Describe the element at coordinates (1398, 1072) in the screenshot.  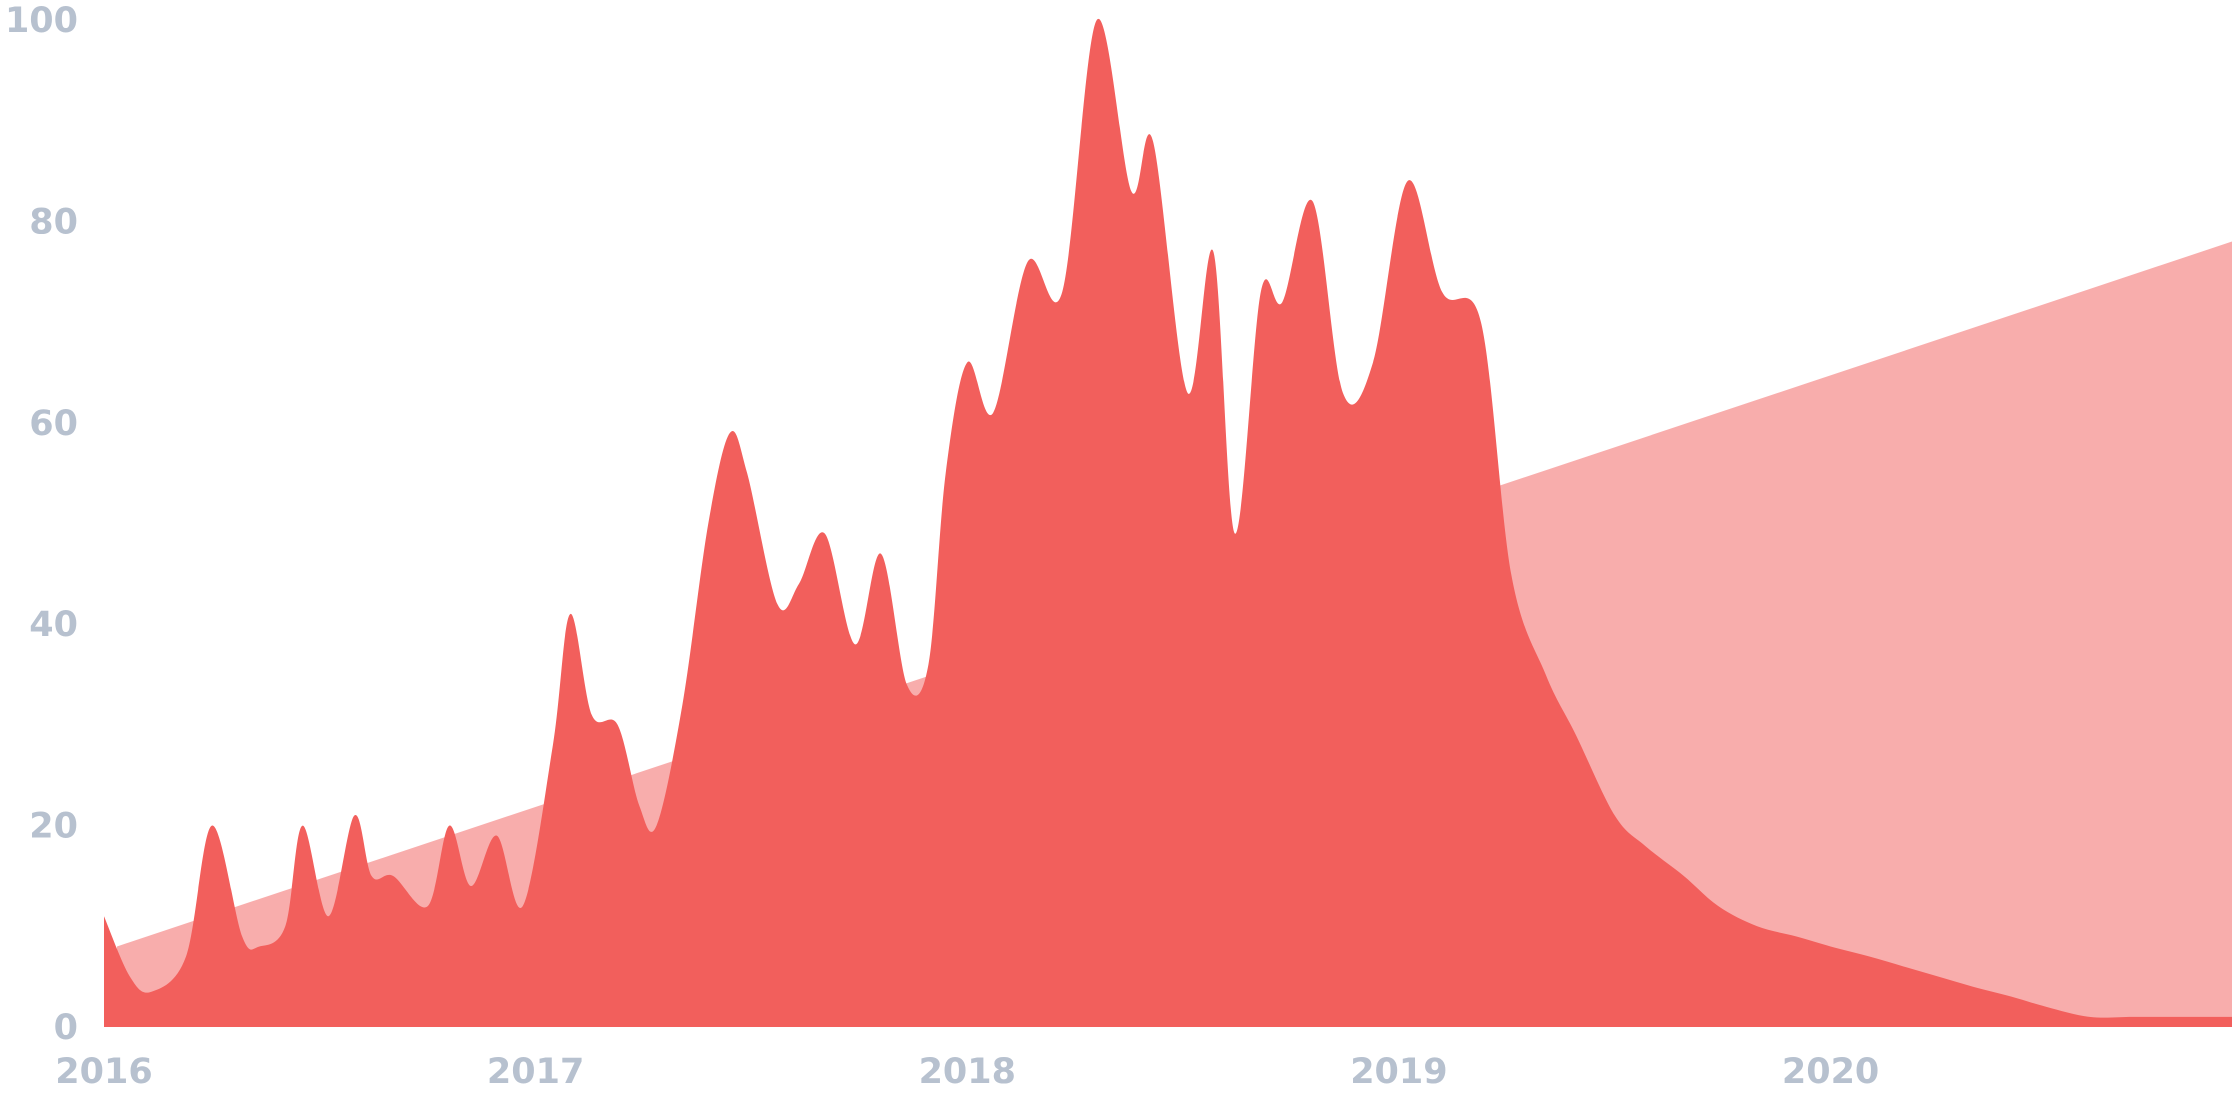
I see `x-tick-label: 2019` at that location.